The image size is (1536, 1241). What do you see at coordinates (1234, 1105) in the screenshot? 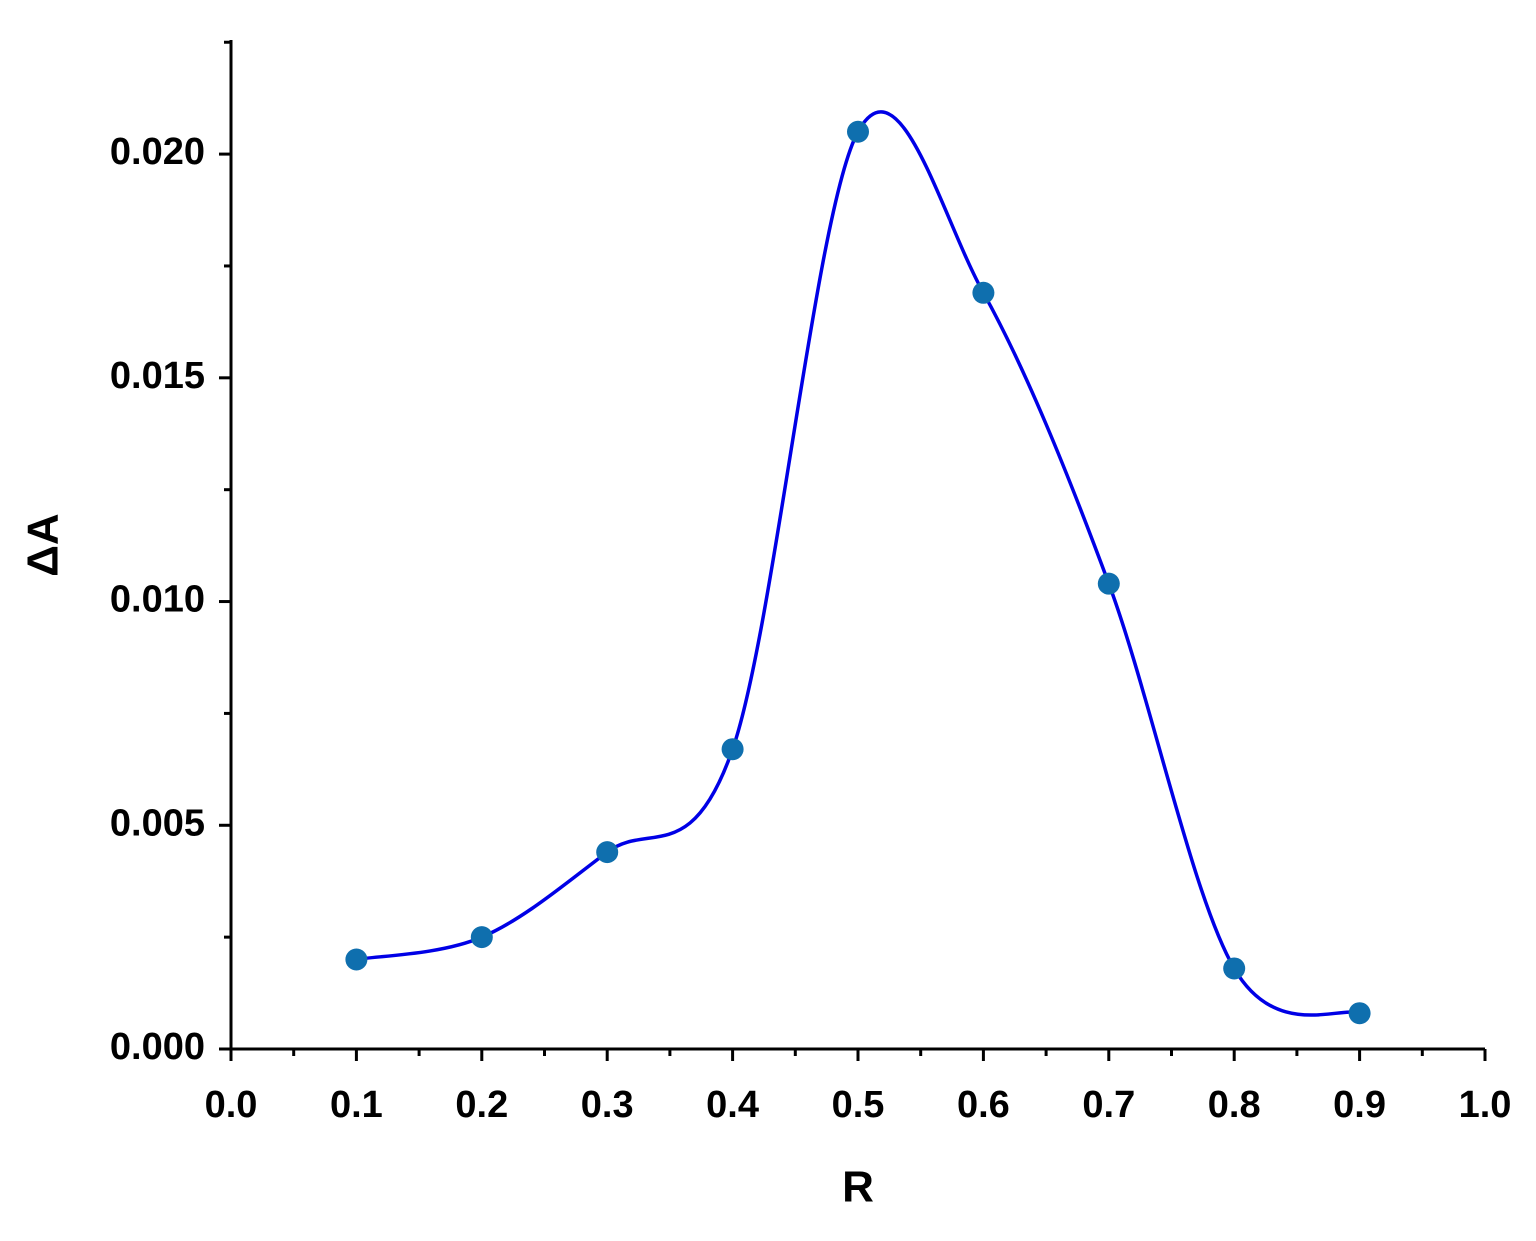
I see `x-tick-label: 0.8` at bounding box center [1234, 1105].